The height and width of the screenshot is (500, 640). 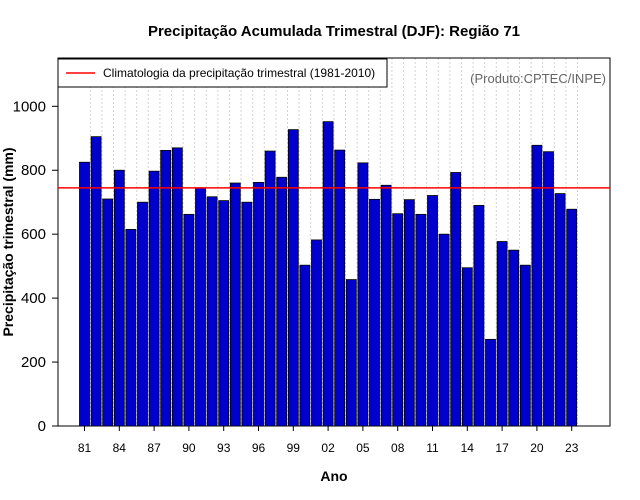 I want to click on y-axis-label: Precipitação trimestral (mm), so click(x=8, y=241).